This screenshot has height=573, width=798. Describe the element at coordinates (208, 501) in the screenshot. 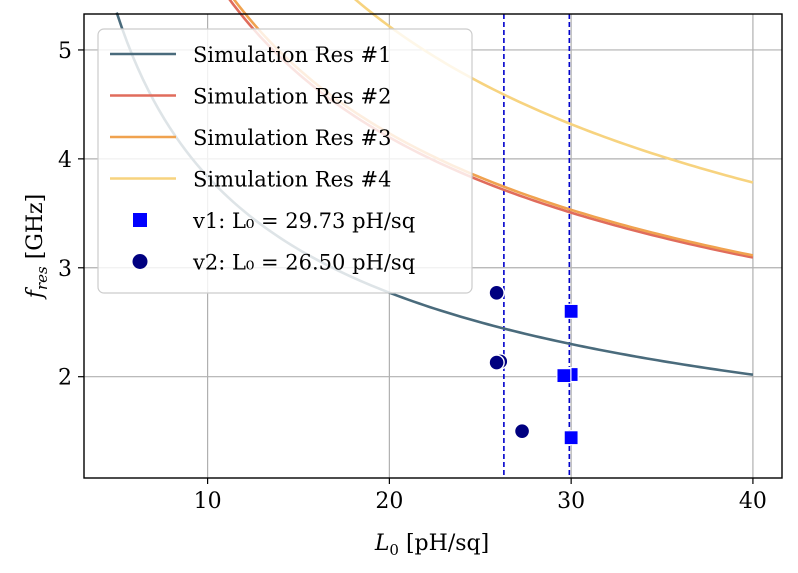

I see `x-tick-label: 10` at that location.